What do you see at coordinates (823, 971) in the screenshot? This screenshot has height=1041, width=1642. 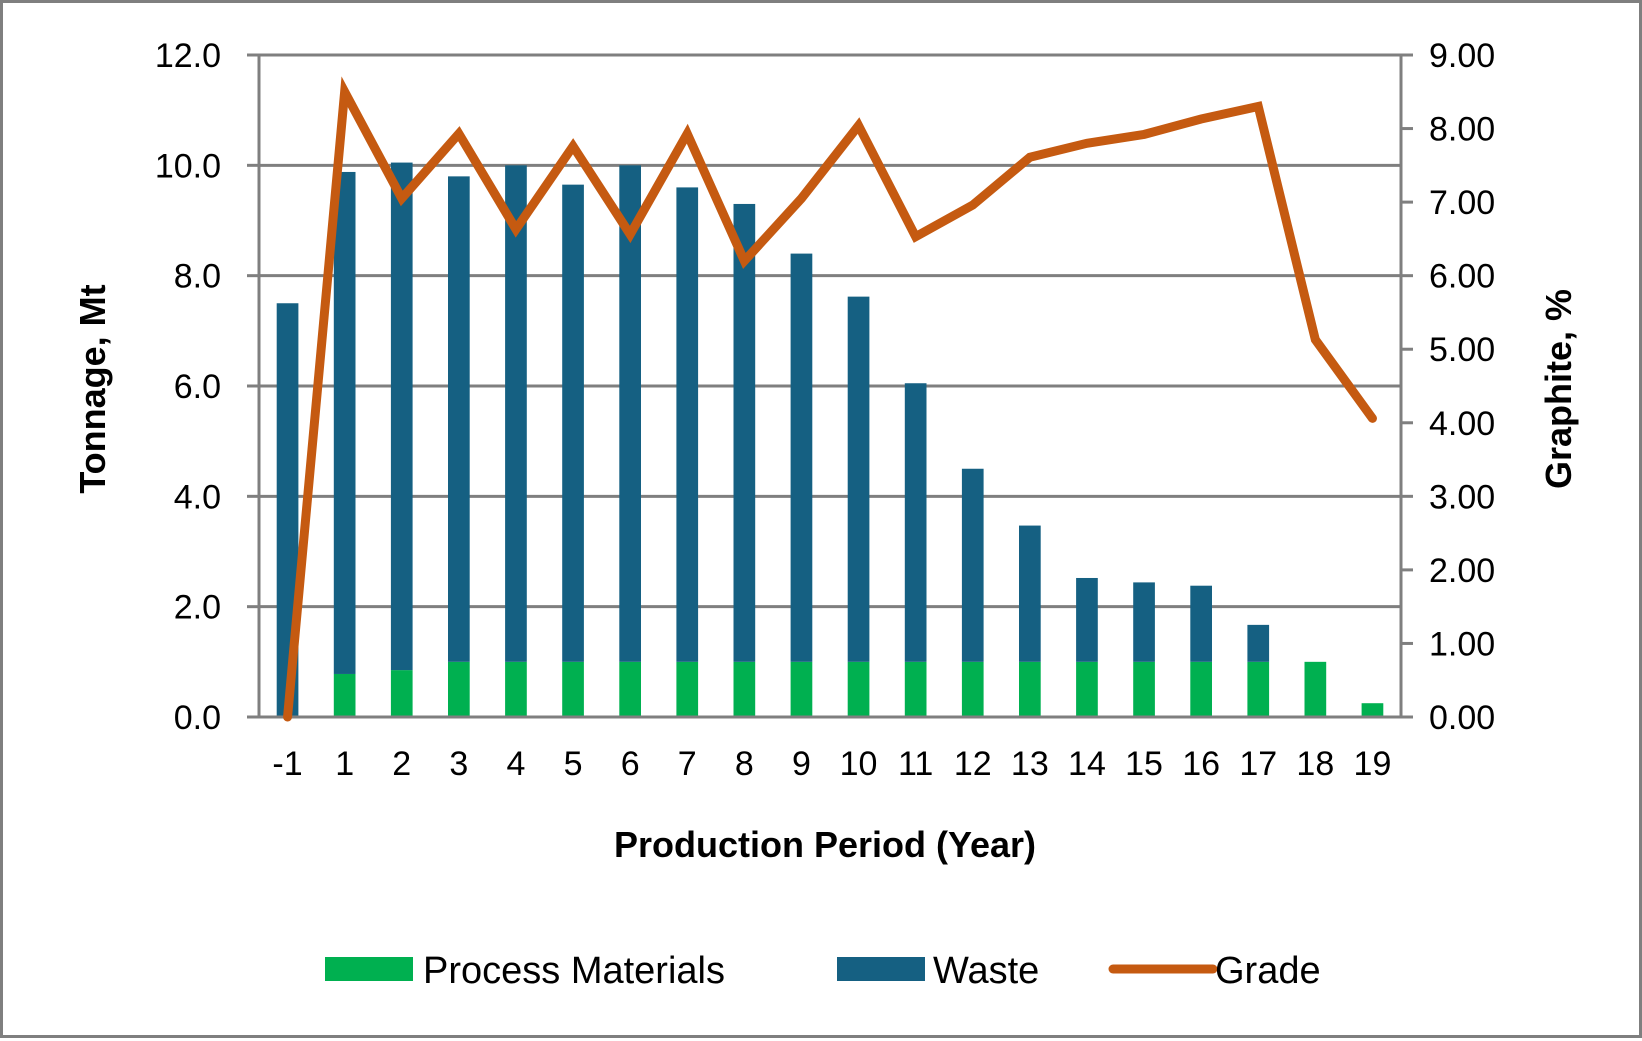 I see `legend: Process Materials Waste Grade` at bounding box center [823, 971].